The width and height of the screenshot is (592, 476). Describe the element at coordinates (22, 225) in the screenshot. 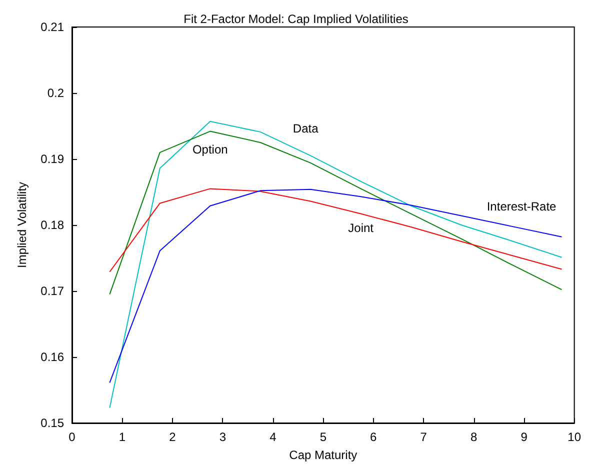

I see `y-axis-title: Implied Volatility` at that location.